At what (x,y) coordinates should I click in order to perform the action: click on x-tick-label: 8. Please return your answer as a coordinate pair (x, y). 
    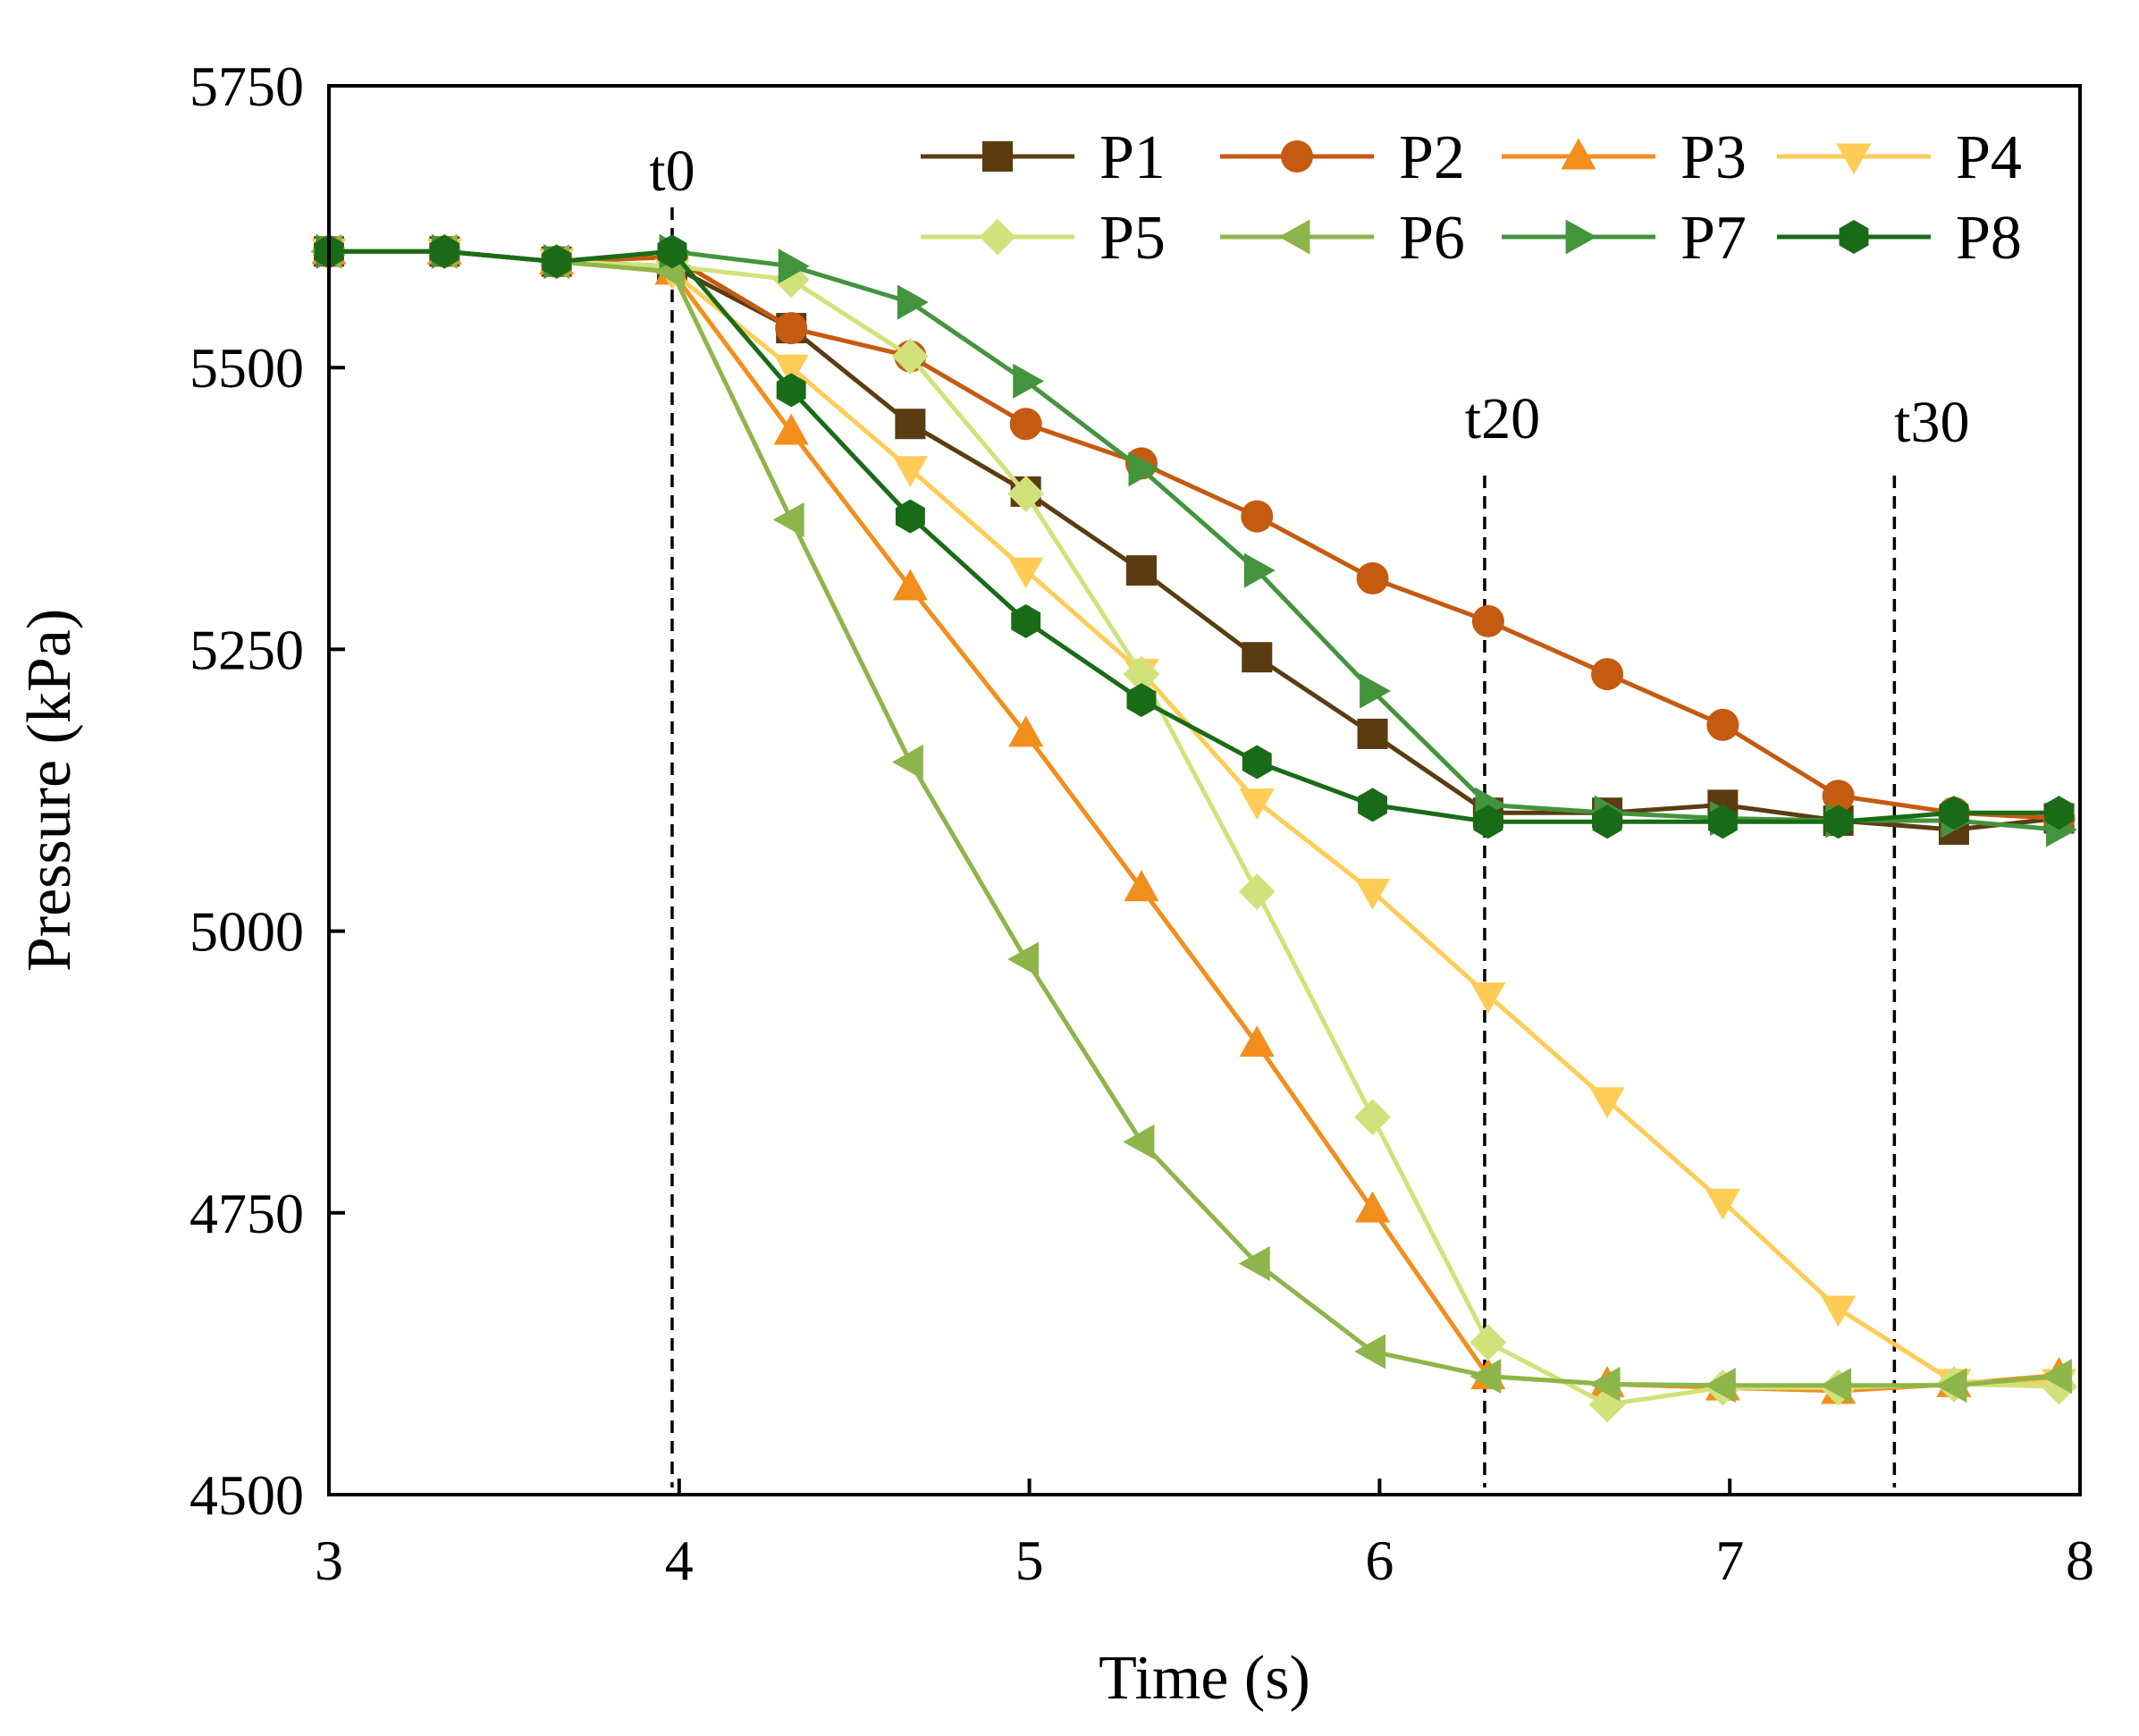
    Looking at the image, I should click on (2080, 1560).